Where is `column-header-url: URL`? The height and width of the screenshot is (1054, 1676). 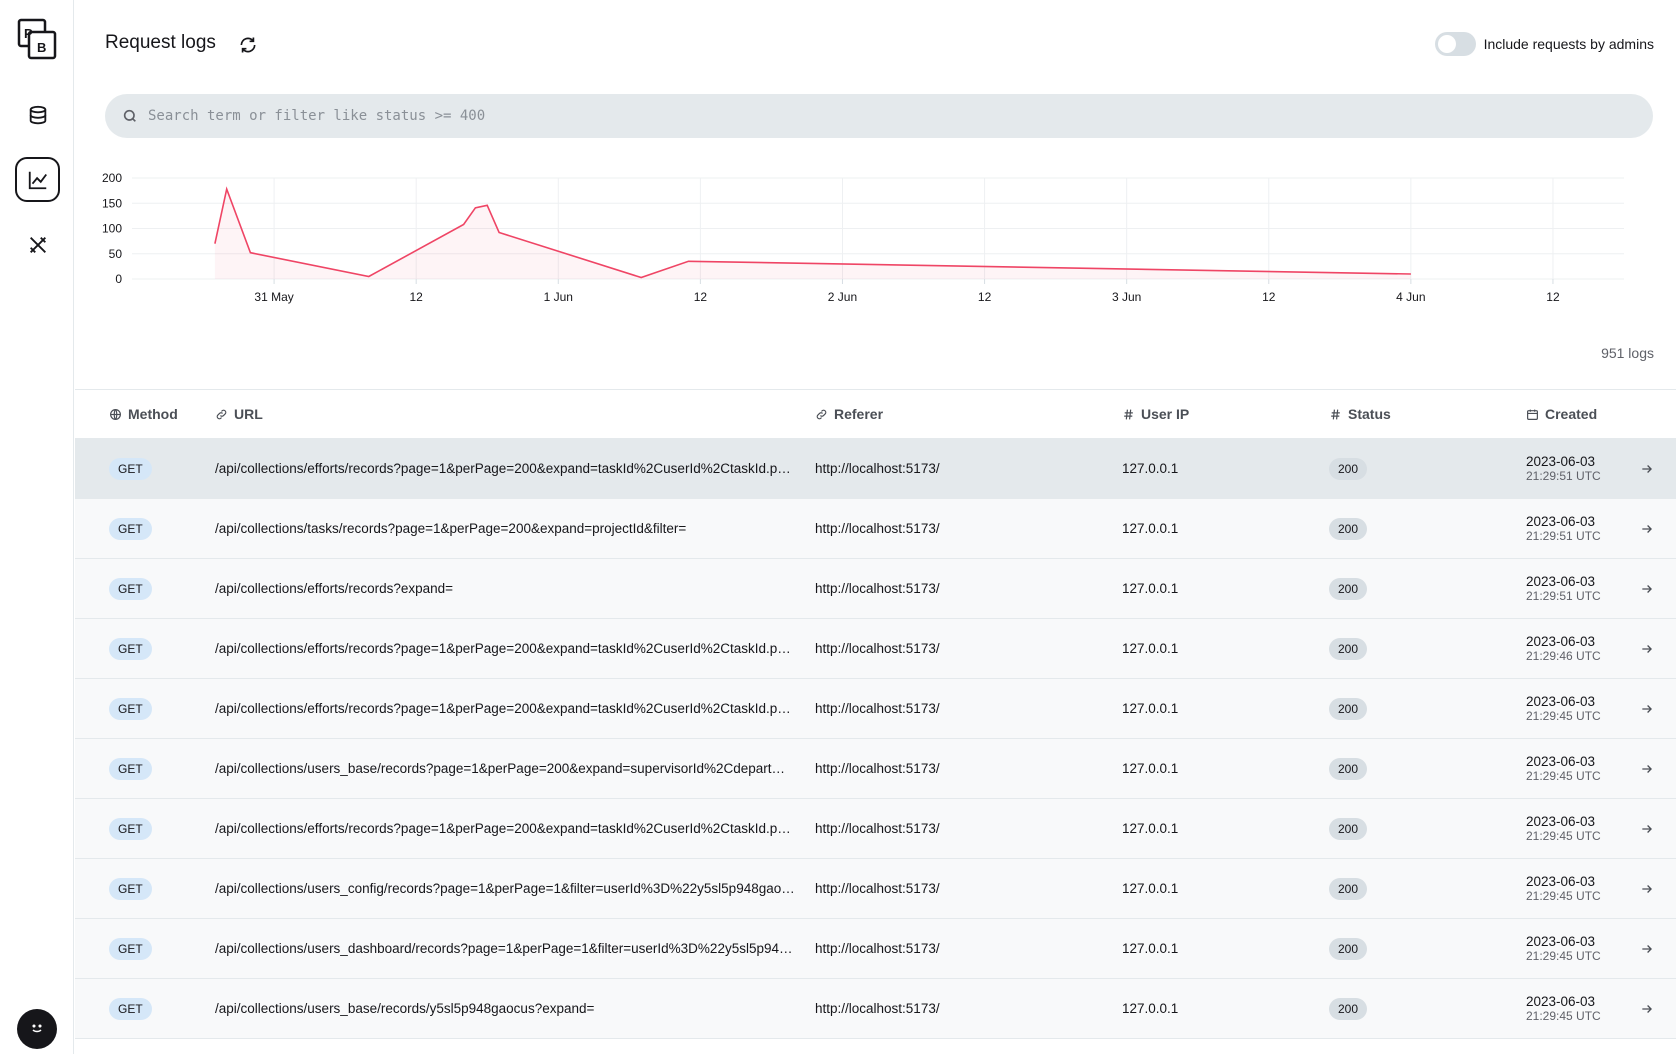 column-header-url: URL is located at coordinates (239, 414).